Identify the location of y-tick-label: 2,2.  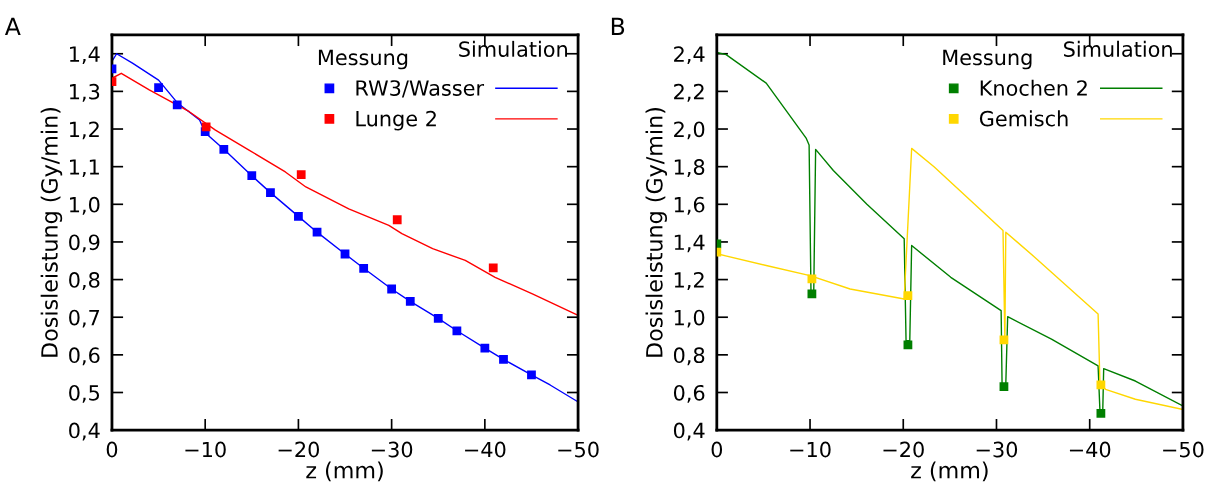
(689, 92).